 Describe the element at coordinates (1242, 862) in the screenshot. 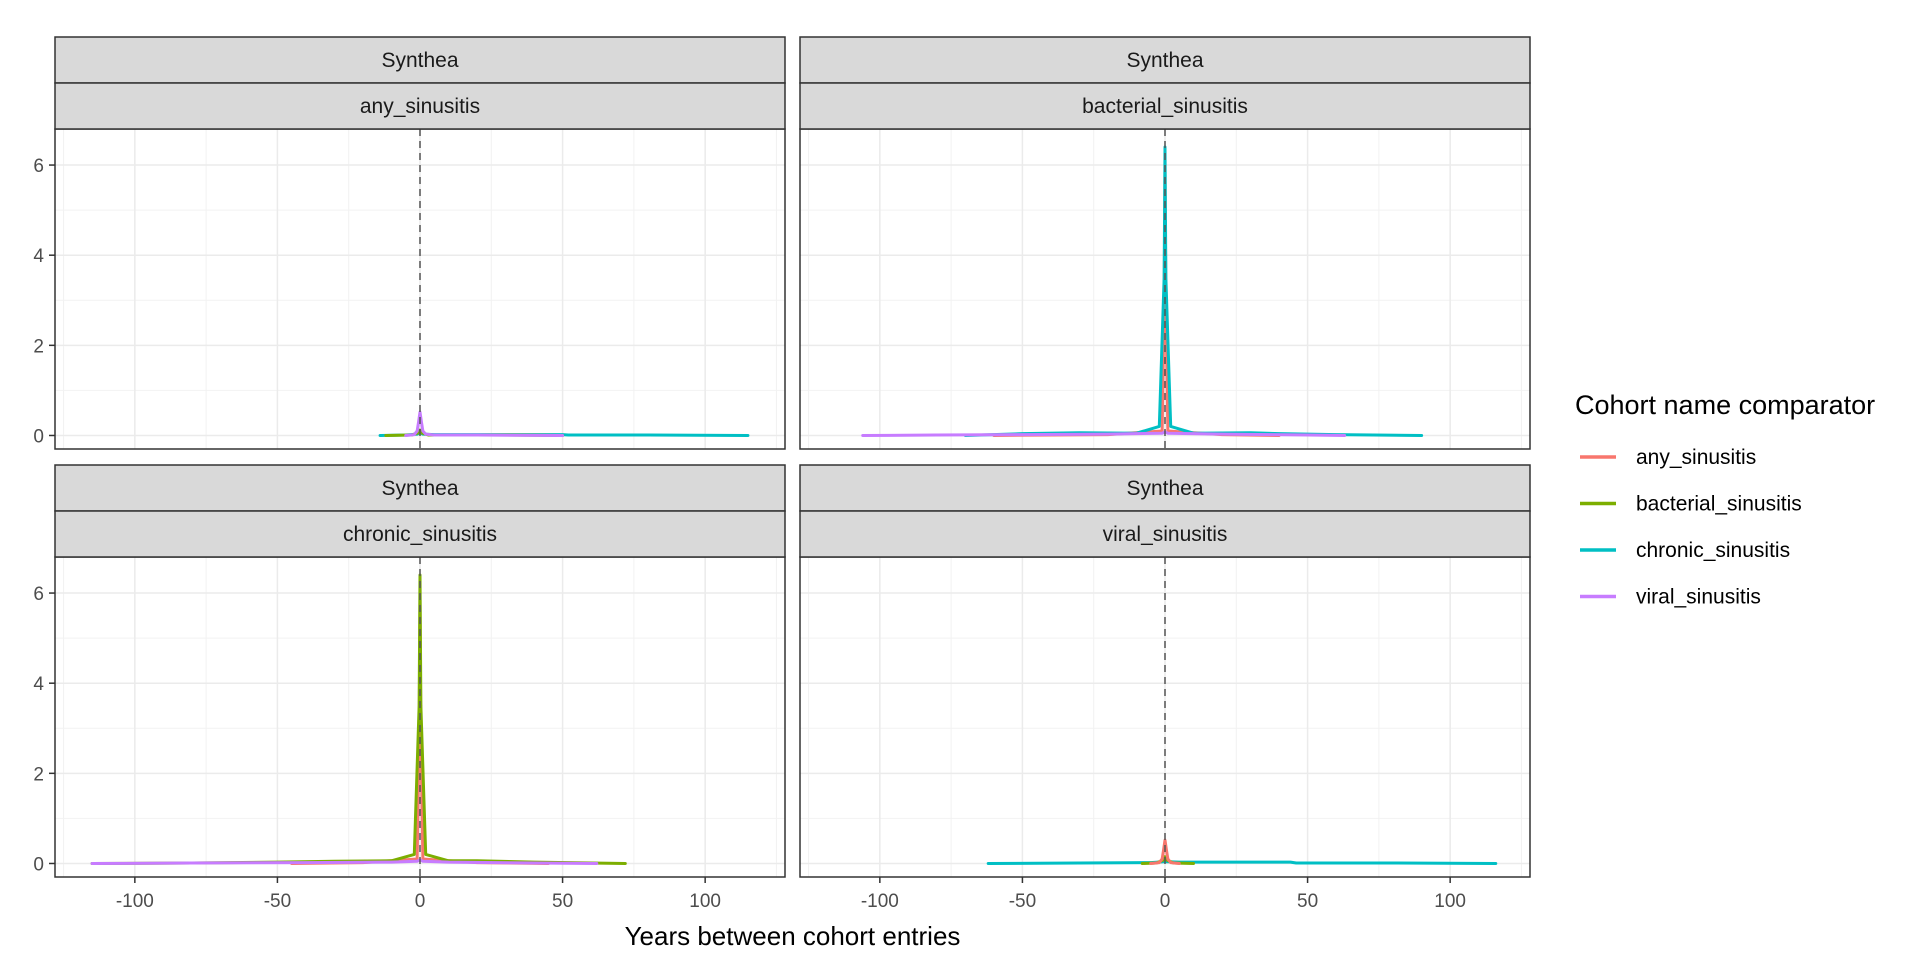

I see `series-line-chronic_sinusitis` at that location.